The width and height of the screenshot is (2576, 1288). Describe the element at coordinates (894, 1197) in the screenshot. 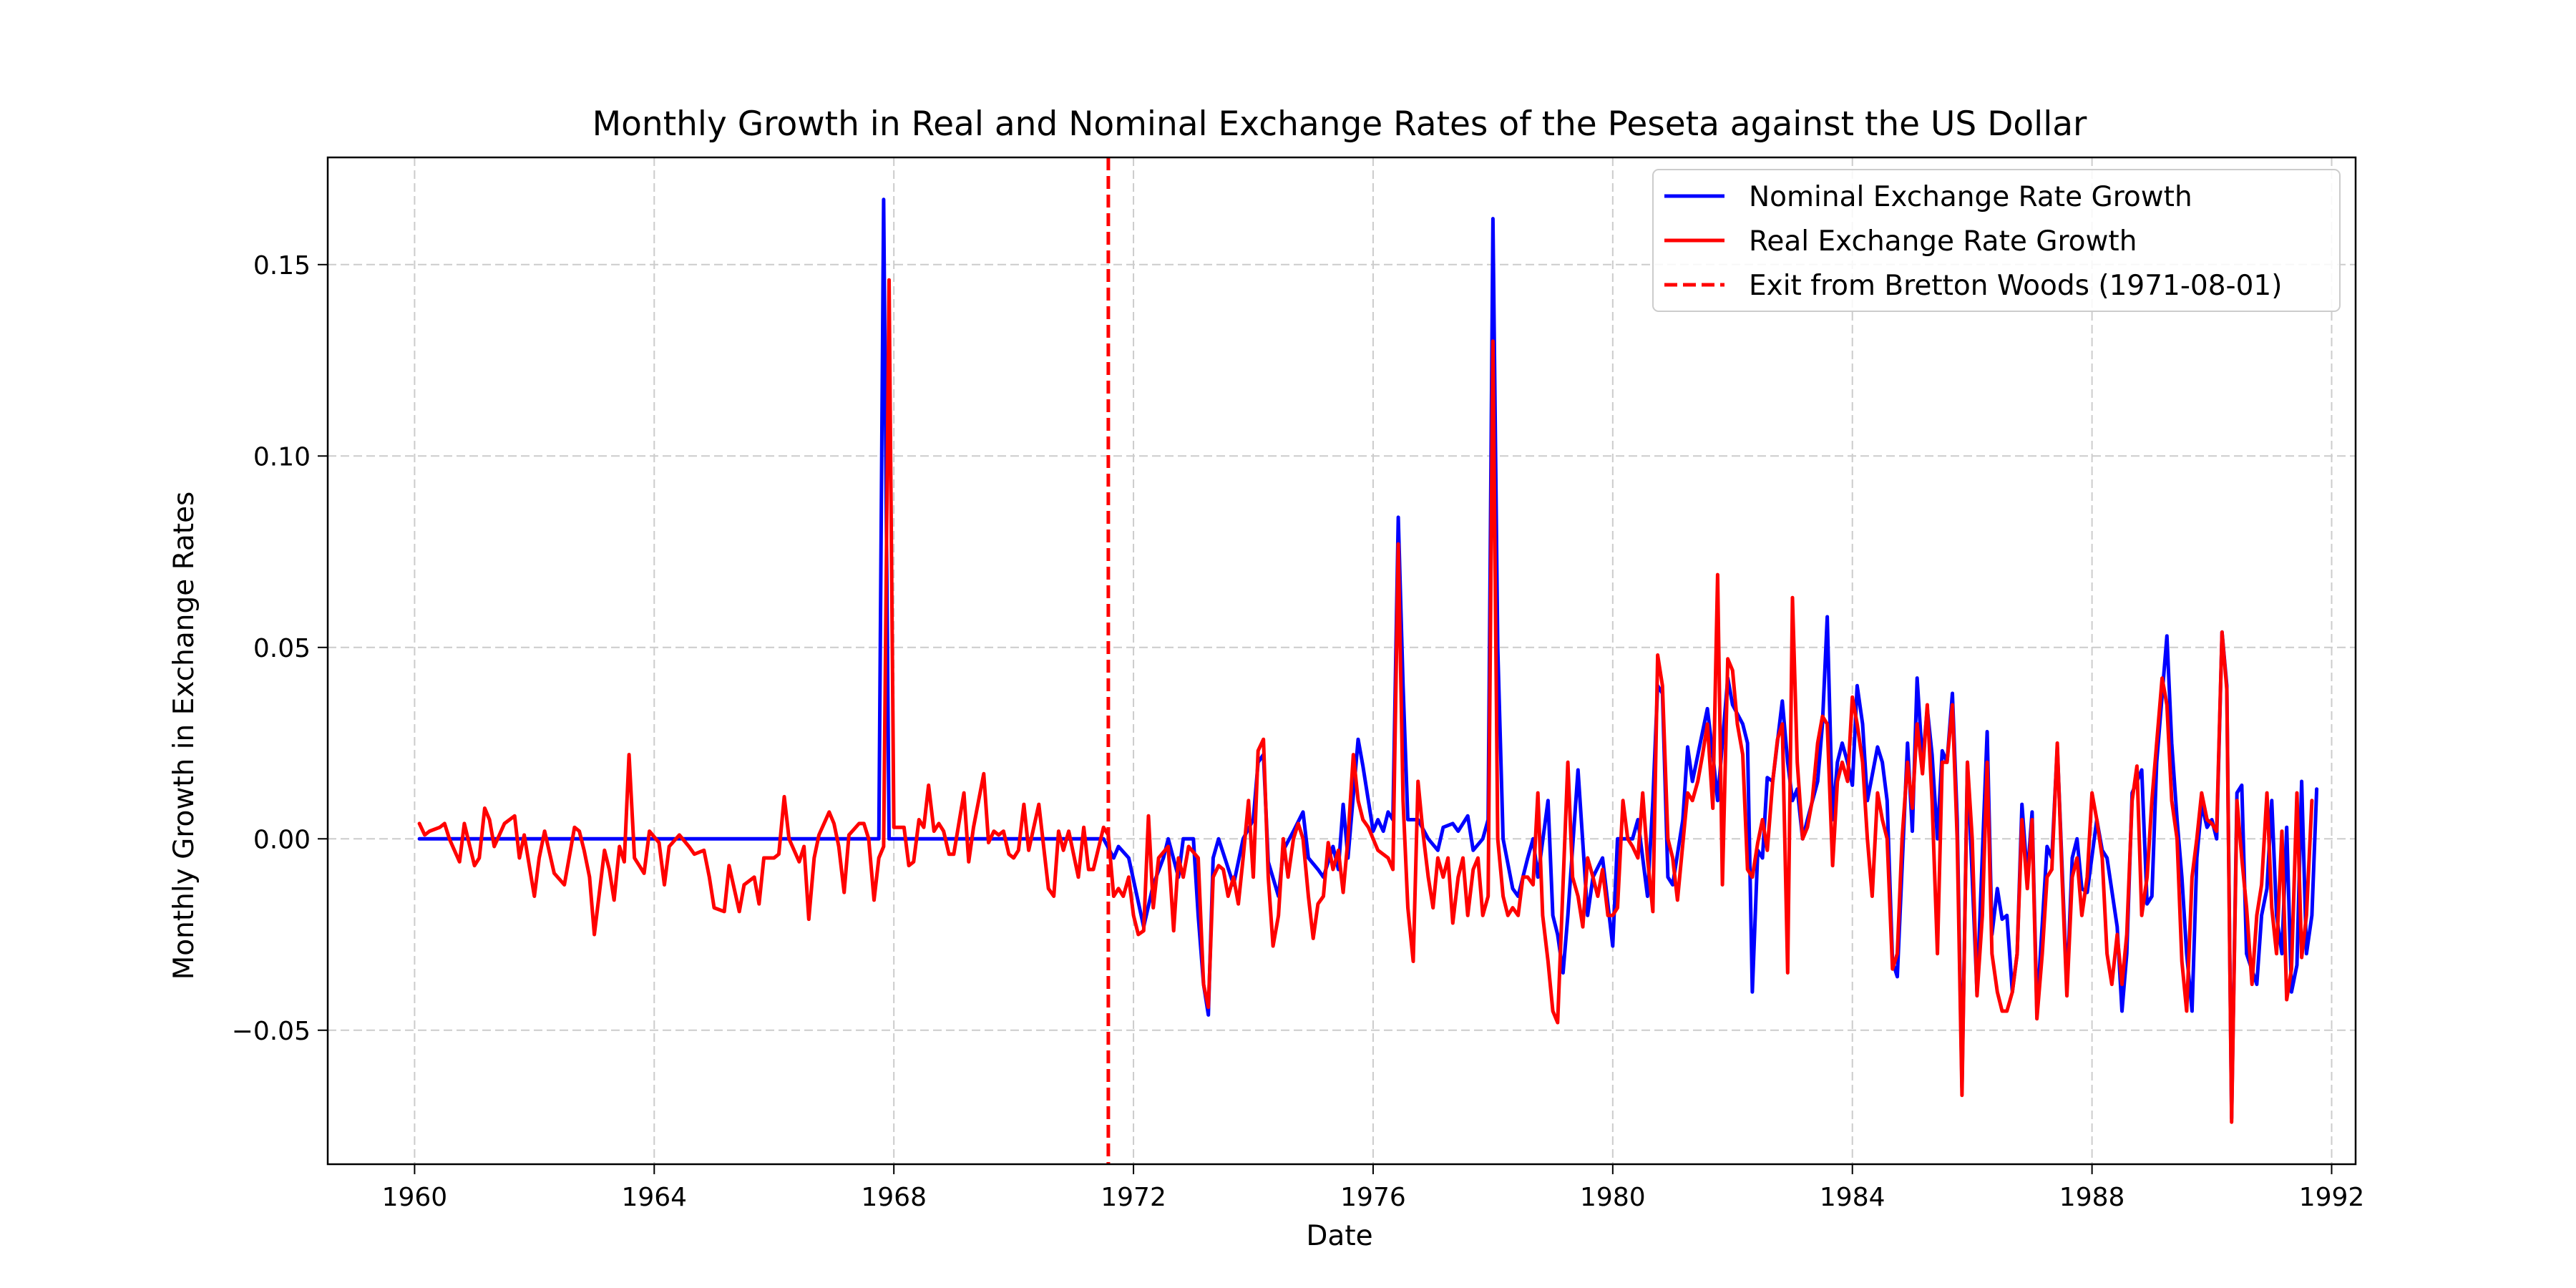

I see `x-tick-label: 1968` at that location.